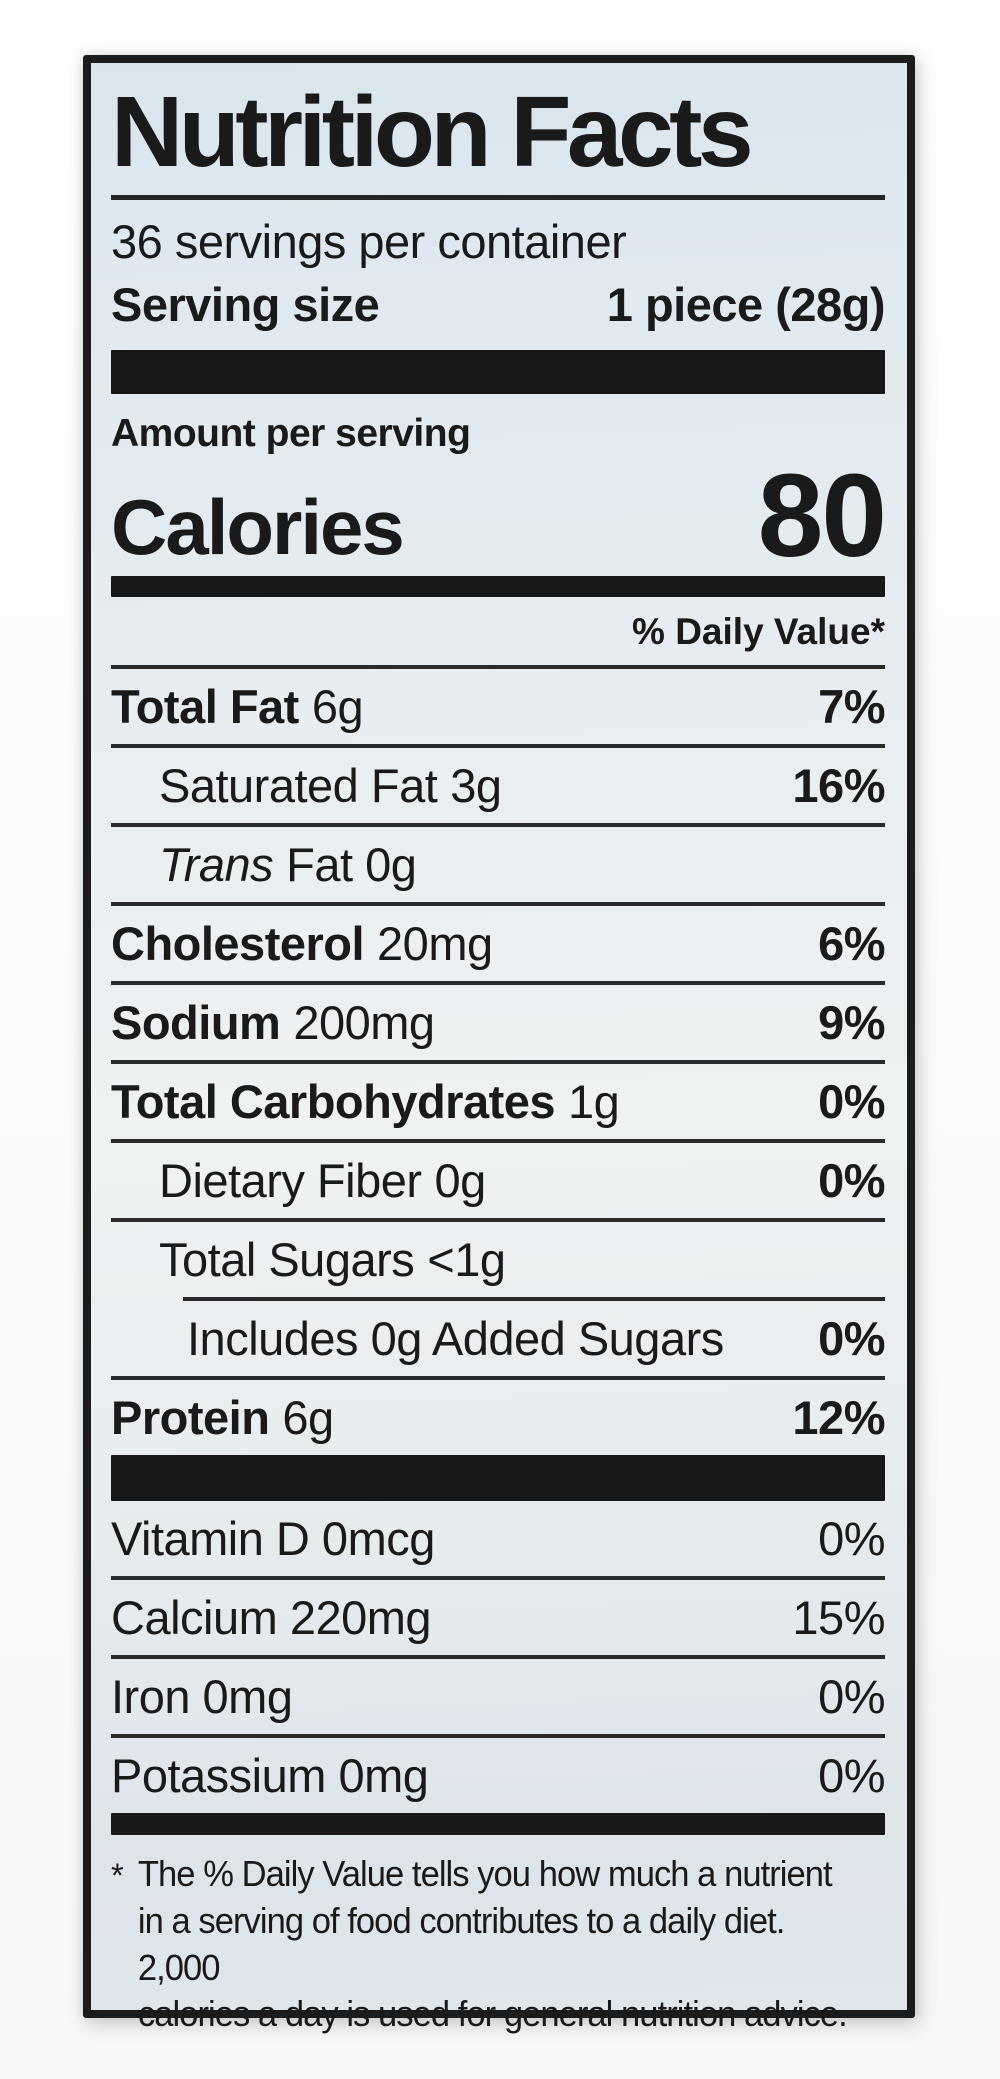 This screenshot has height=2079, width=1000. Describe the element at coordinates (333, 1101) in the screenshot. I see `nutrient-name-bold: Total Carbohydrates` at that location.